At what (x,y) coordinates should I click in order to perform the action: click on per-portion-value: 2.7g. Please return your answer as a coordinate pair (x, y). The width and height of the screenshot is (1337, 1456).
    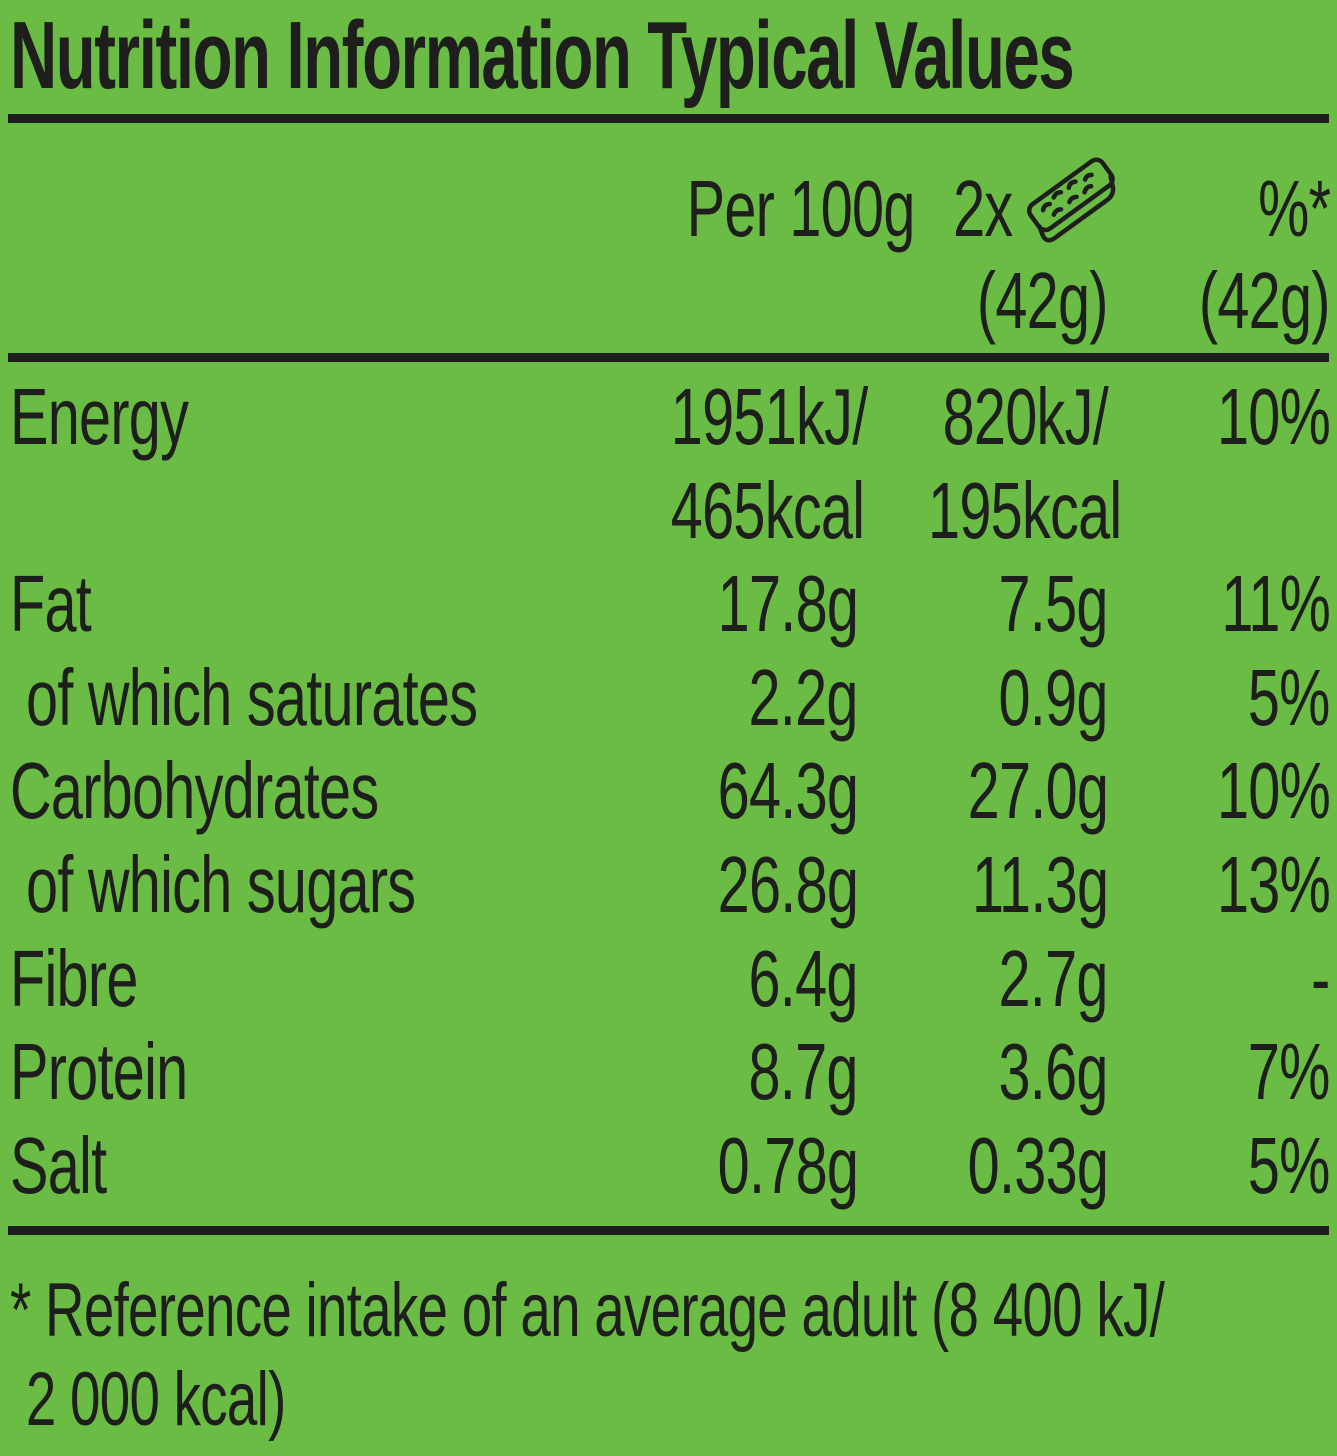
    Looking at the image, I should click on (1053, 978).